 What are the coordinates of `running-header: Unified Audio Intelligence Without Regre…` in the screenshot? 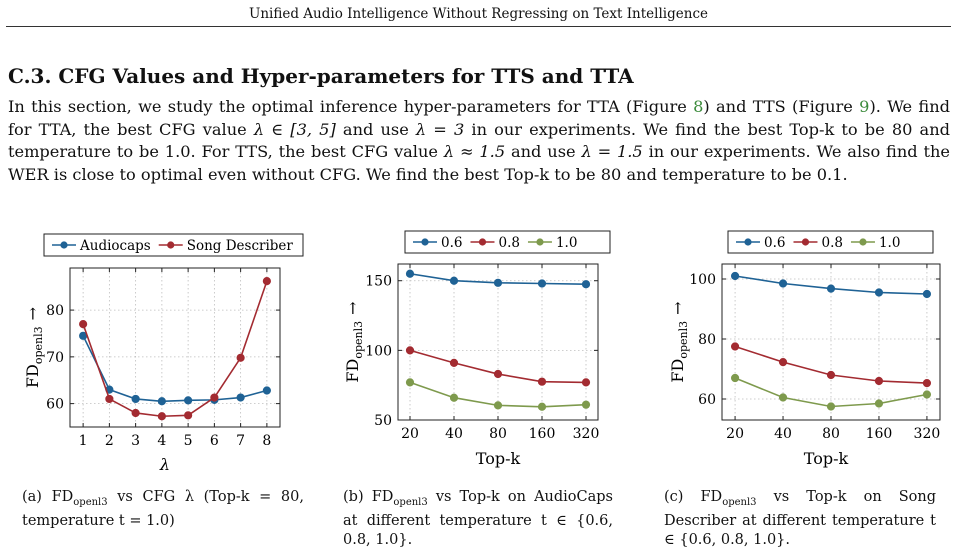 It's located at (478, 14).